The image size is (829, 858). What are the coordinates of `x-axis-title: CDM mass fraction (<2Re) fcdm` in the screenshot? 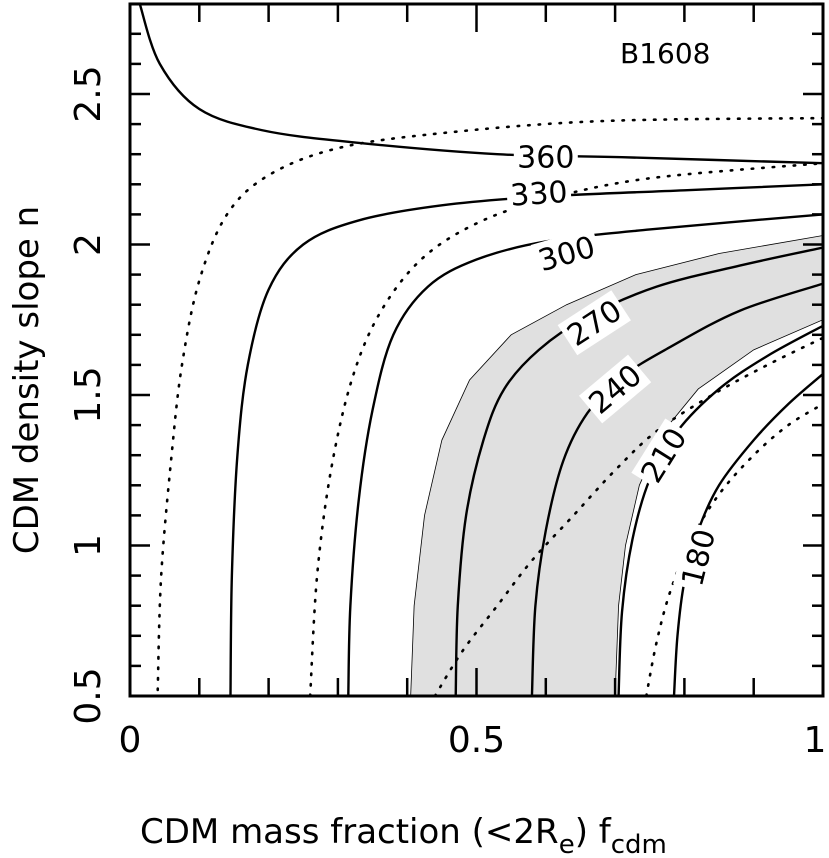 It's located at (403, 835).